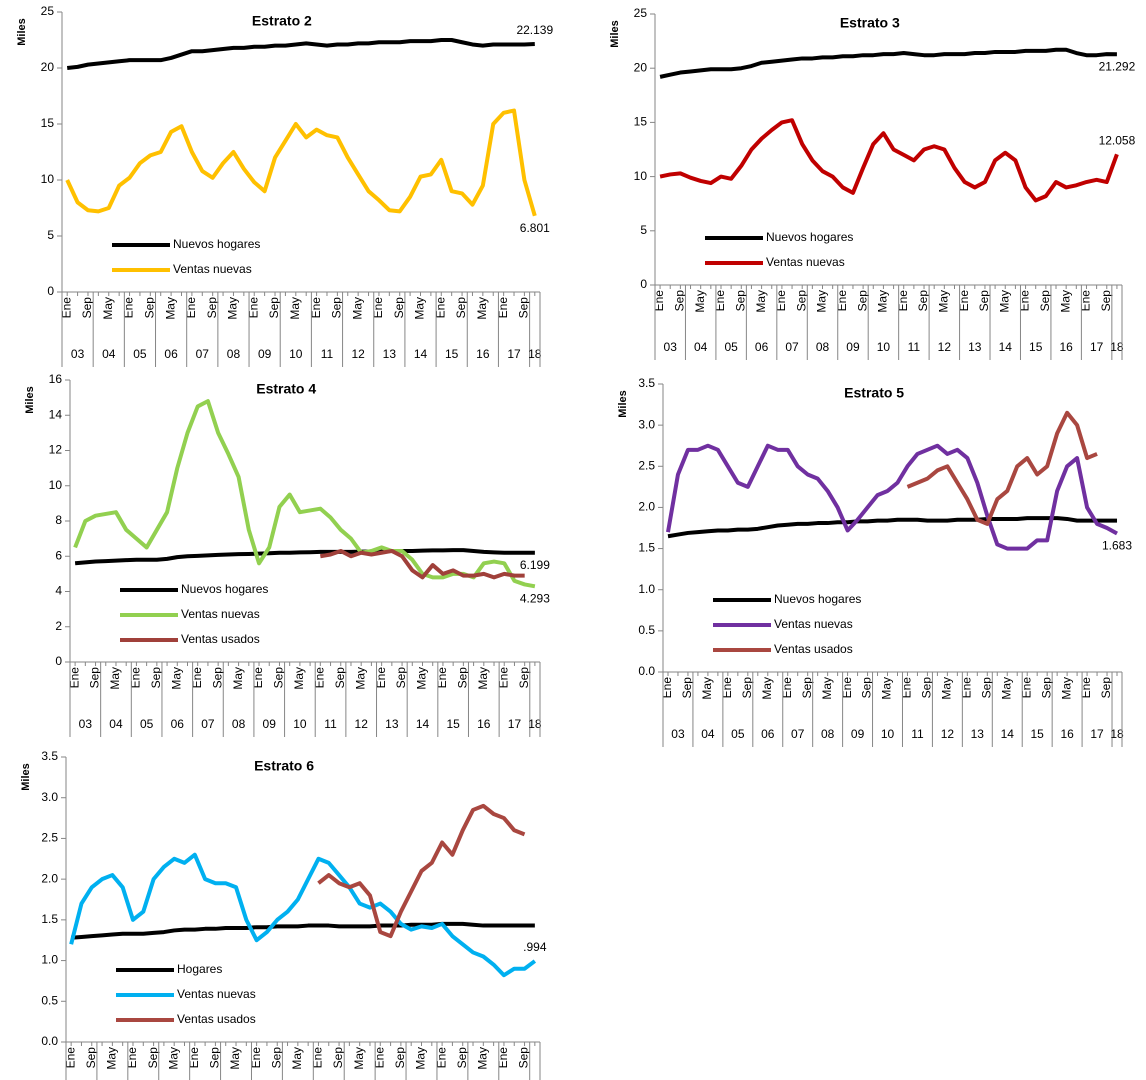 This screenshot has width=1146, height=1080. Describe the element at coordinates (646, 671) in the screenshot. I see `y-tick-label: 0.0` at that location.